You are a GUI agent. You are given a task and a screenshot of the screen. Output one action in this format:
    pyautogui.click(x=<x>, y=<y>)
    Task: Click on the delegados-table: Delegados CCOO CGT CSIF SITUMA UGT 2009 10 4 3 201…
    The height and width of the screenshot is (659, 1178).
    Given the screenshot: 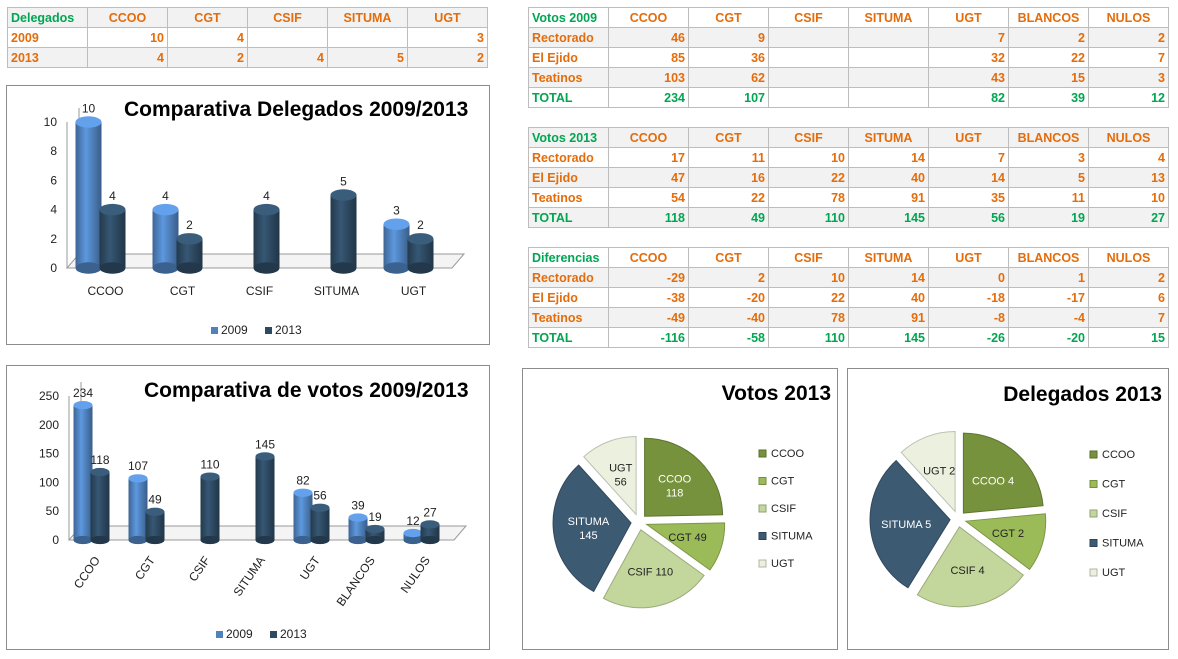 What is the action you would take?
    pyautogui.click(x=247, y=37)
    